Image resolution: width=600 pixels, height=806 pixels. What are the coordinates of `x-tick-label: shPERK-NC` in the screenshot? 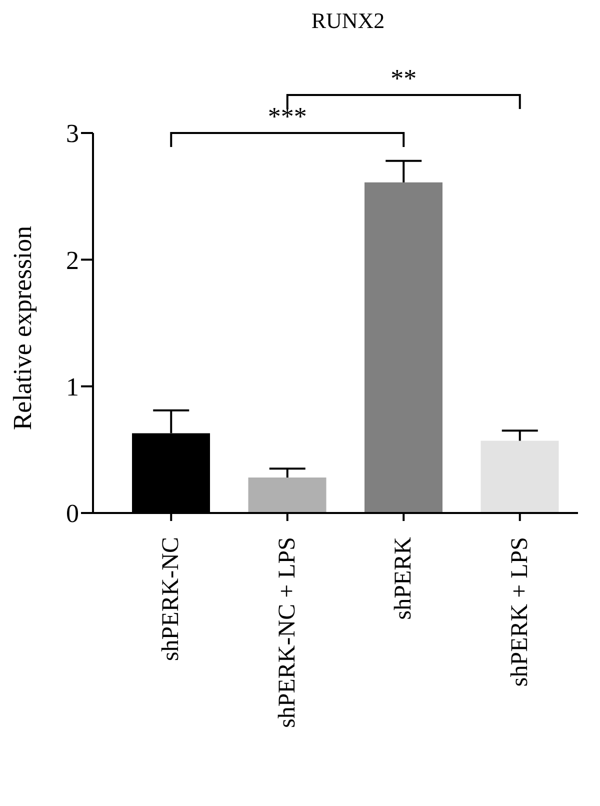 It's located at (171, 599).